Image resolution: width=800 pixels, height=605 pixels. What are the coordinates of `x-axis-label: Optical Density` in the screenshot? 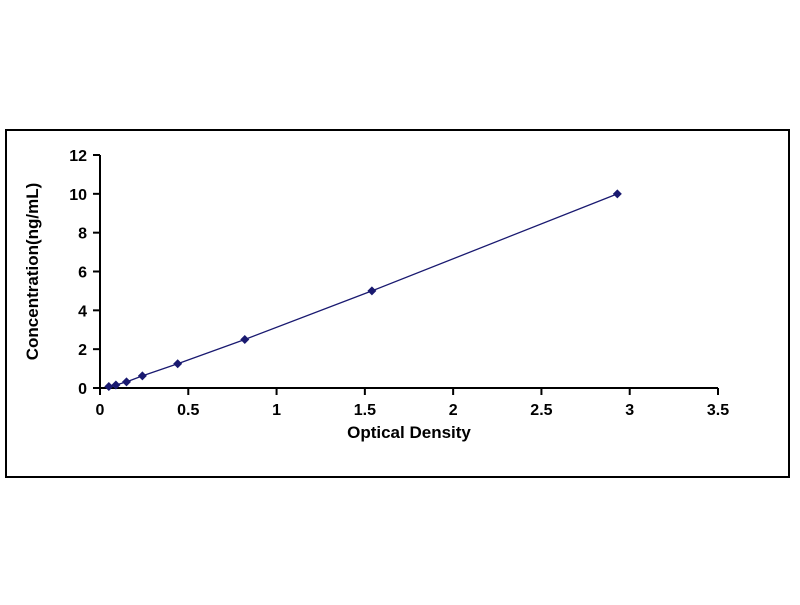 It's located at (409, 432).